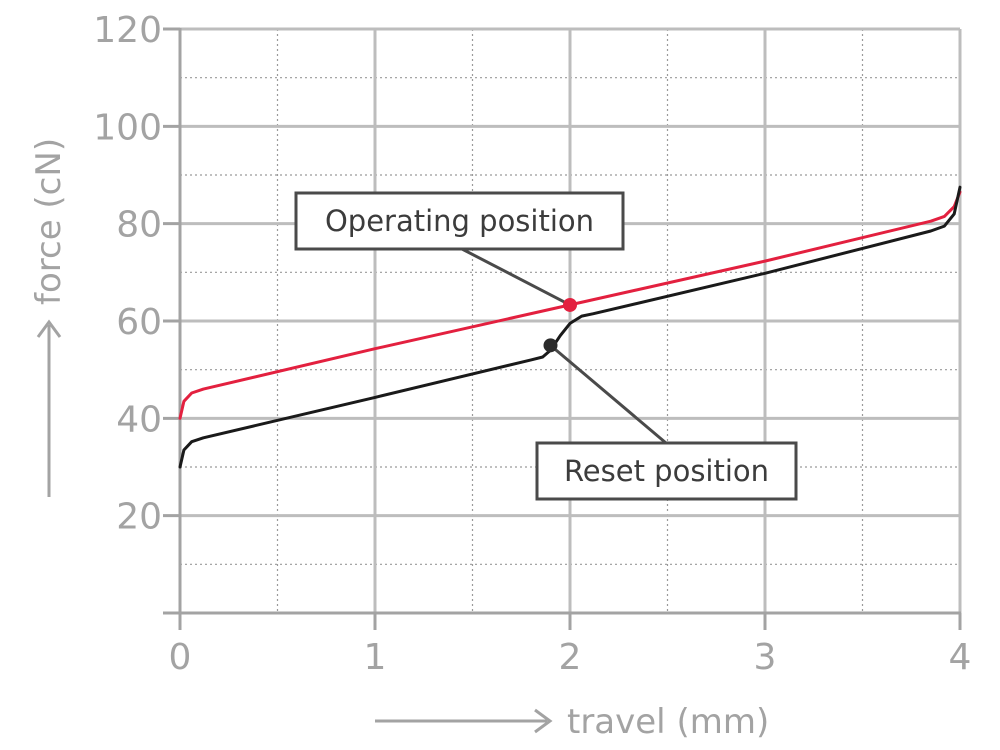 The width and height of the screenshot is (1000, 750). What do you see at coordinates (49, 328) in the screenshot?
I see `y-axis-arrow-head` at bounding box center [49, 328].